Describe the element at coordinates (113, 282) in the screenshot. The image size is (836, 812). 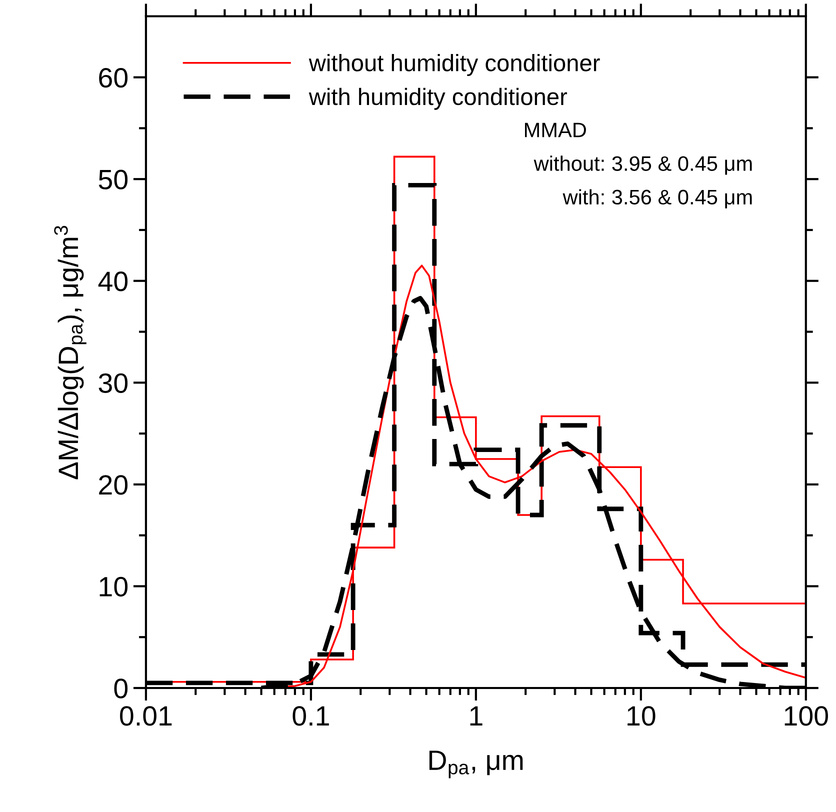
I see `y-tick-label: 40` at that location.